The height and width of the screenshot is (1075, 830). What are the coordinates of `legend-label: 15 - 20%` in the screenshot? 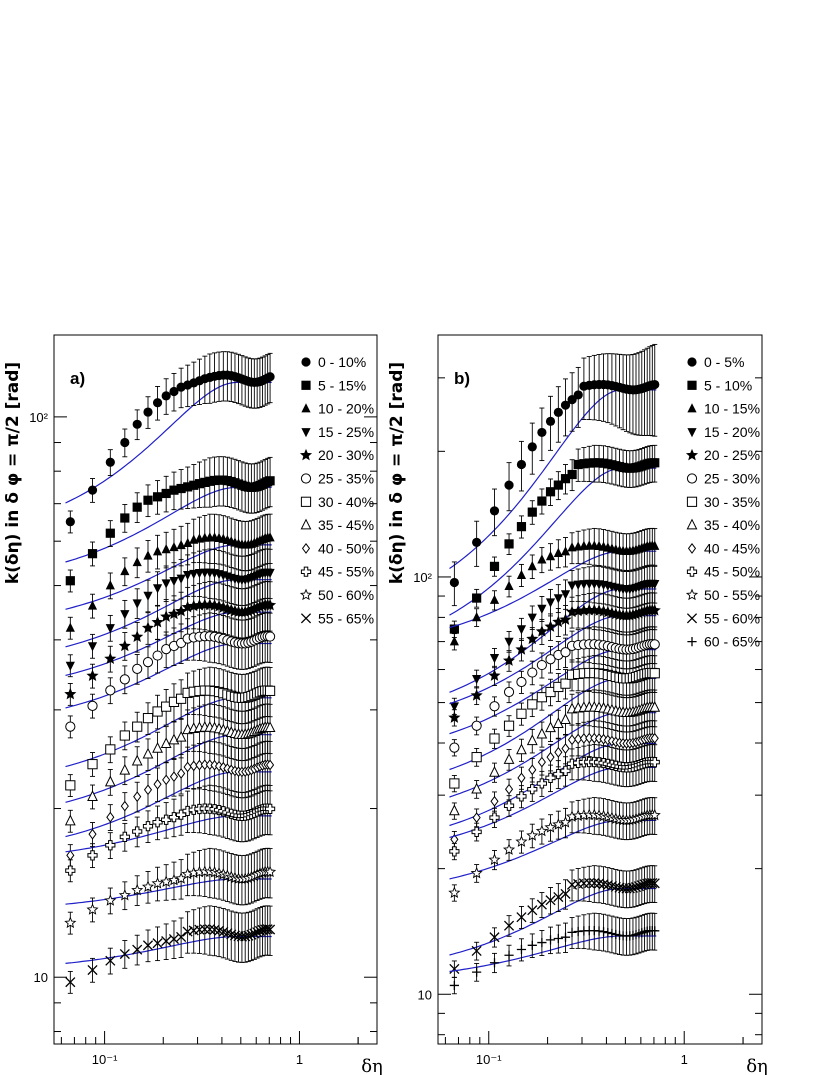 It's located at (732, 432).